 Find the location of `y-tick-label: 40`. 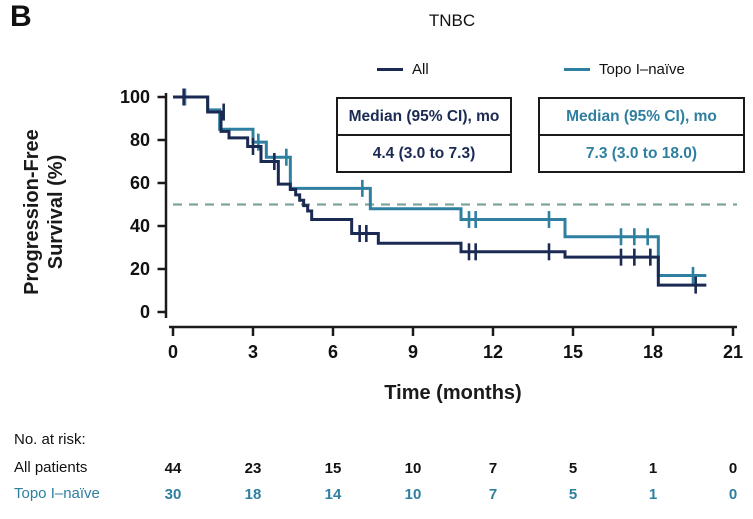

y-tick-label: 40 is located at coordinates (140, 226).